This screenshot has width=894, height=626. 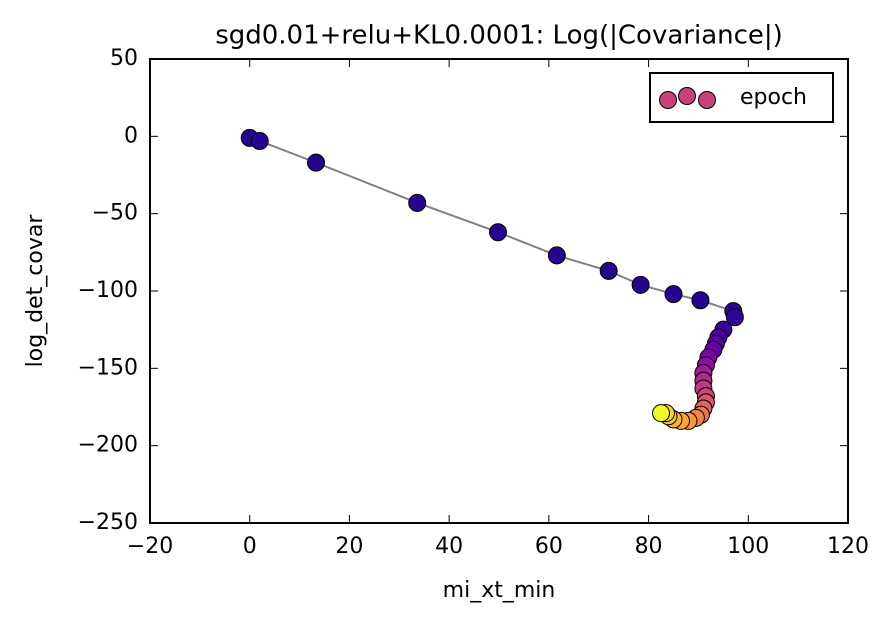 What do you see at coordinates (449, 546) in the screenshot?
I see `x-tick-label: 40` at bounding box center [449, 546].